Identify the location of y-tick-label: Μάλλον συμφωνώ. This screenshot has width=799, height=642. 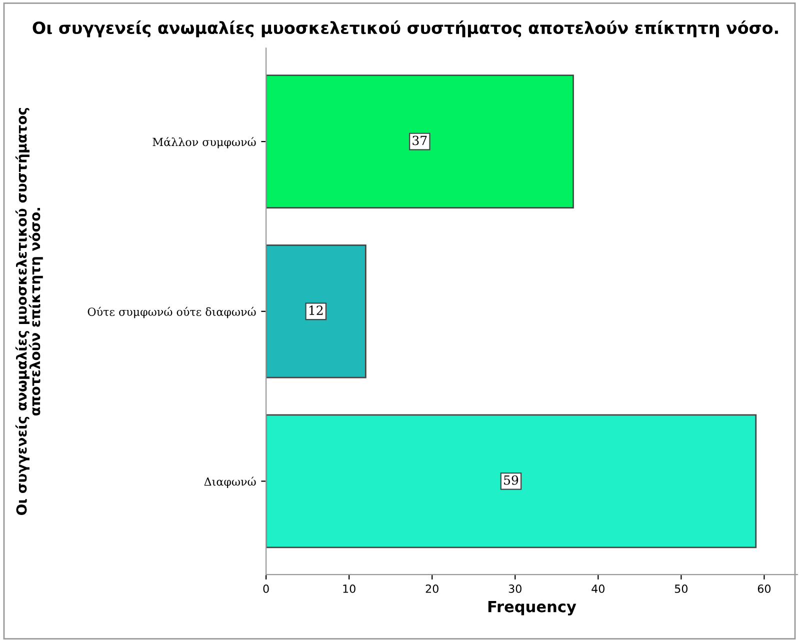
(204, 142).